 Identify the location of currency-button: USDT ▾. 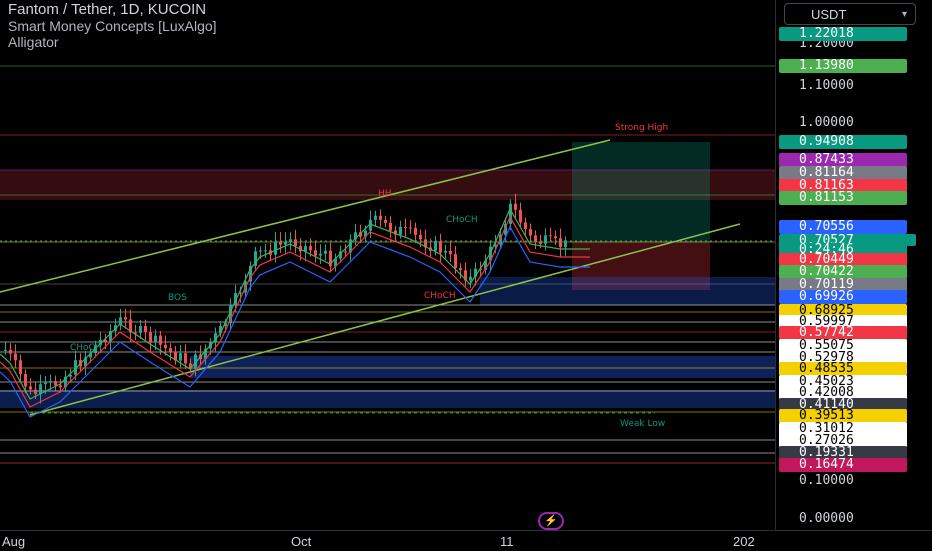
(850, 14).